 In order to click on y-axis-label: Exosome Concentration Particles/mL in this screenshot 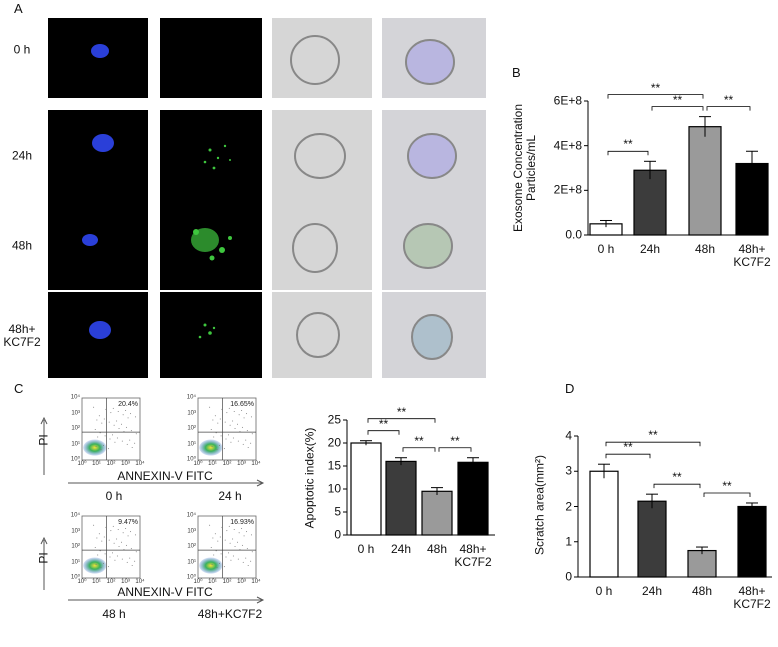, I will do `click(524, 168)`.